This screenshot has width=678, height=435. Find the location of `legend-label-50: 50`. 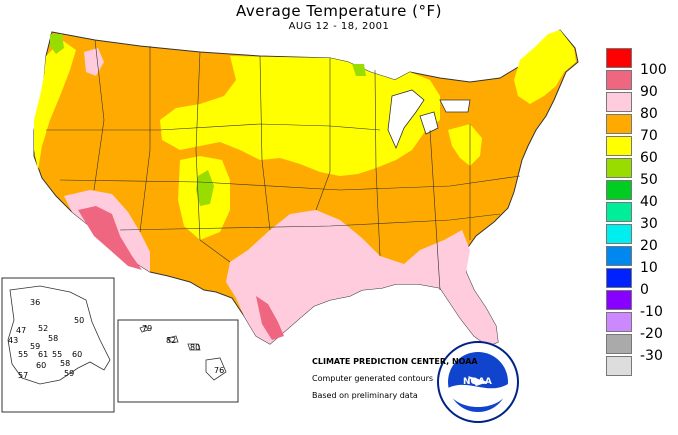

legend-label-50: 50 is located at coordinates (649, 180).